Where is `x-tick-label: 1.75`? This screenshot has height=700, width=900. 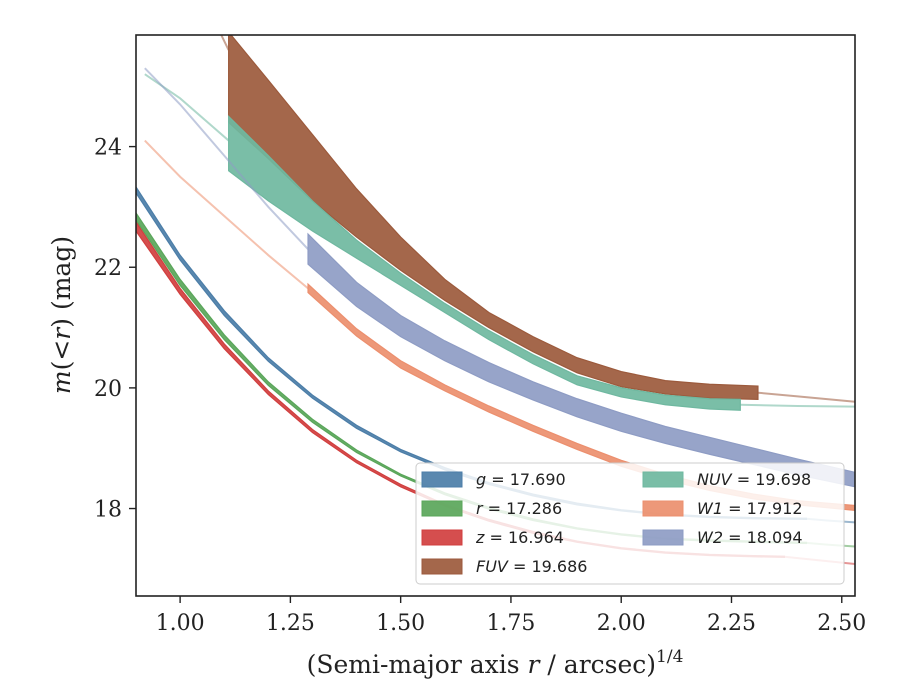
x-tick-label: 1.75 is located at coordinates (510, 623).